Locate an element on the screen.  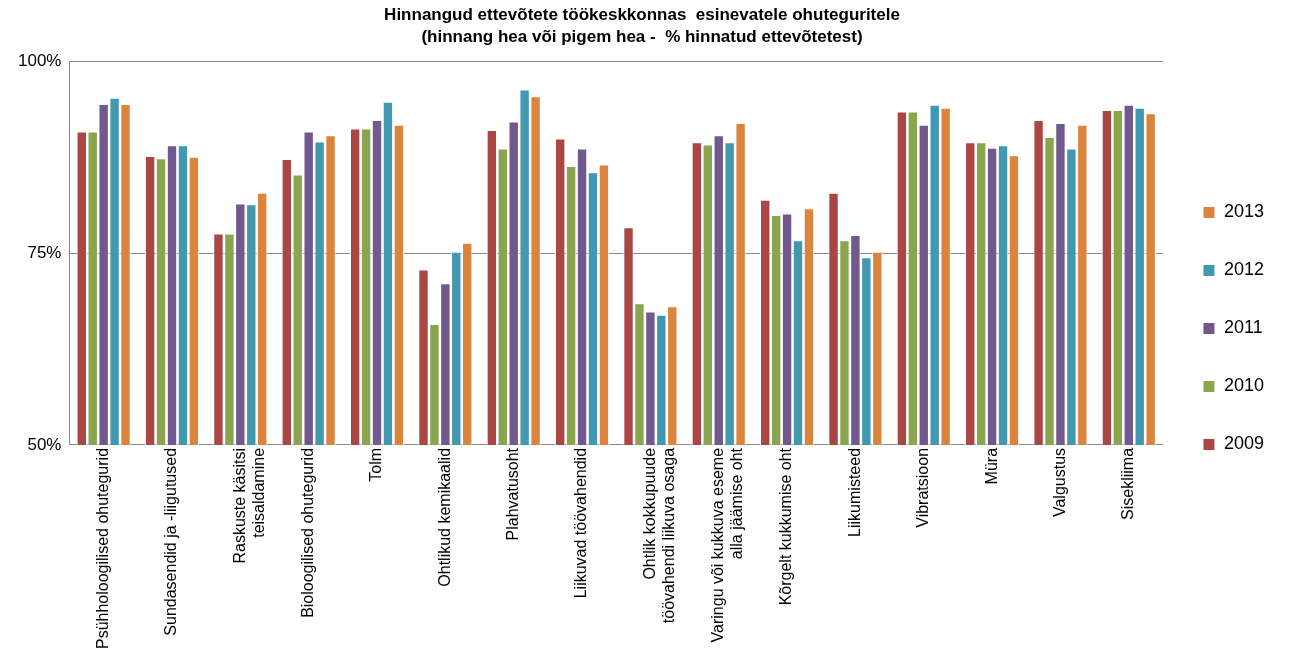
legend-label: 2012 is located at coordinates (1243, 269).